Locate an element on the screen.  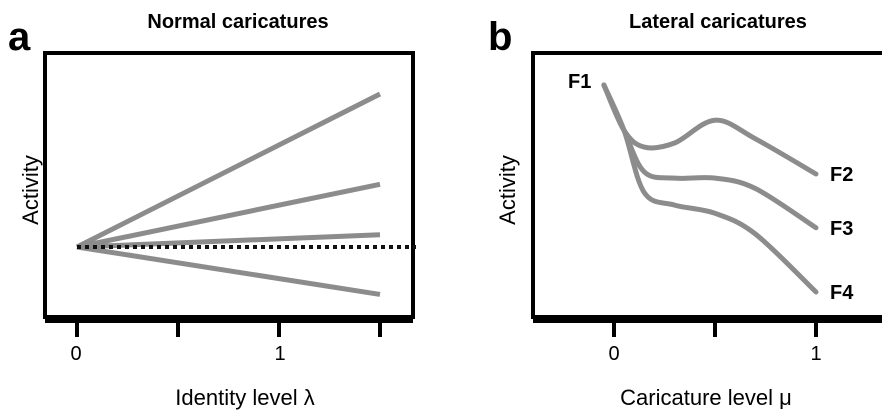
panel-b-series-labels: F2 F3 F4 is located at coordinates (842, 234).